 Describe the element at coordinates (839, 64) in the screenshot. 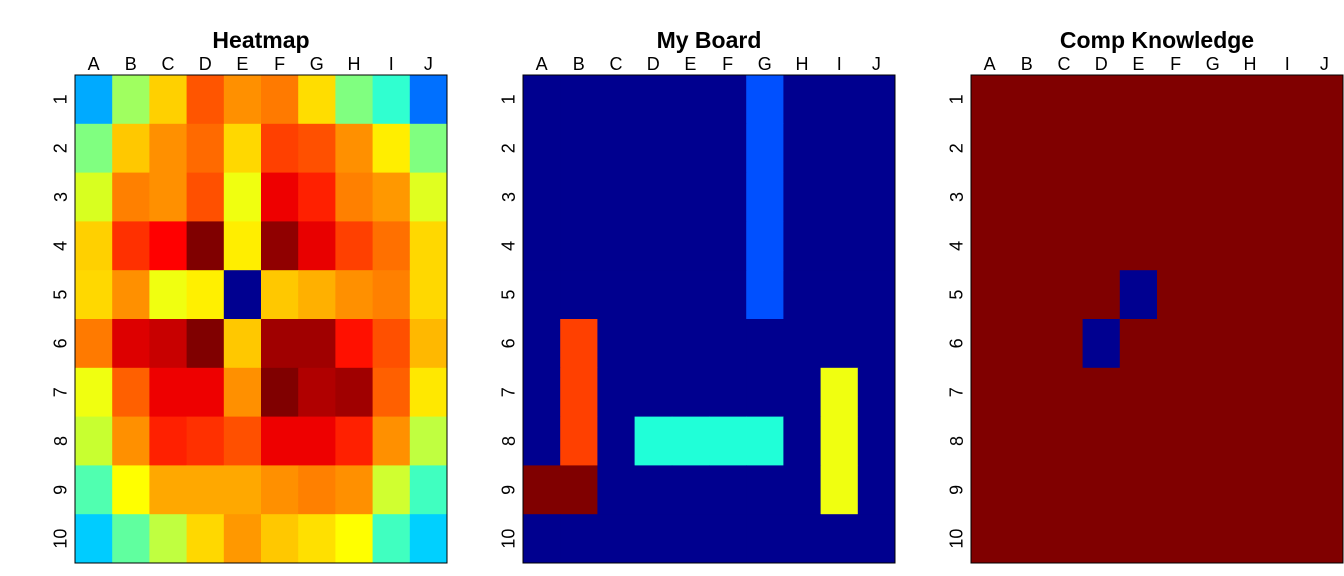

I see `column-label: I` at that location.